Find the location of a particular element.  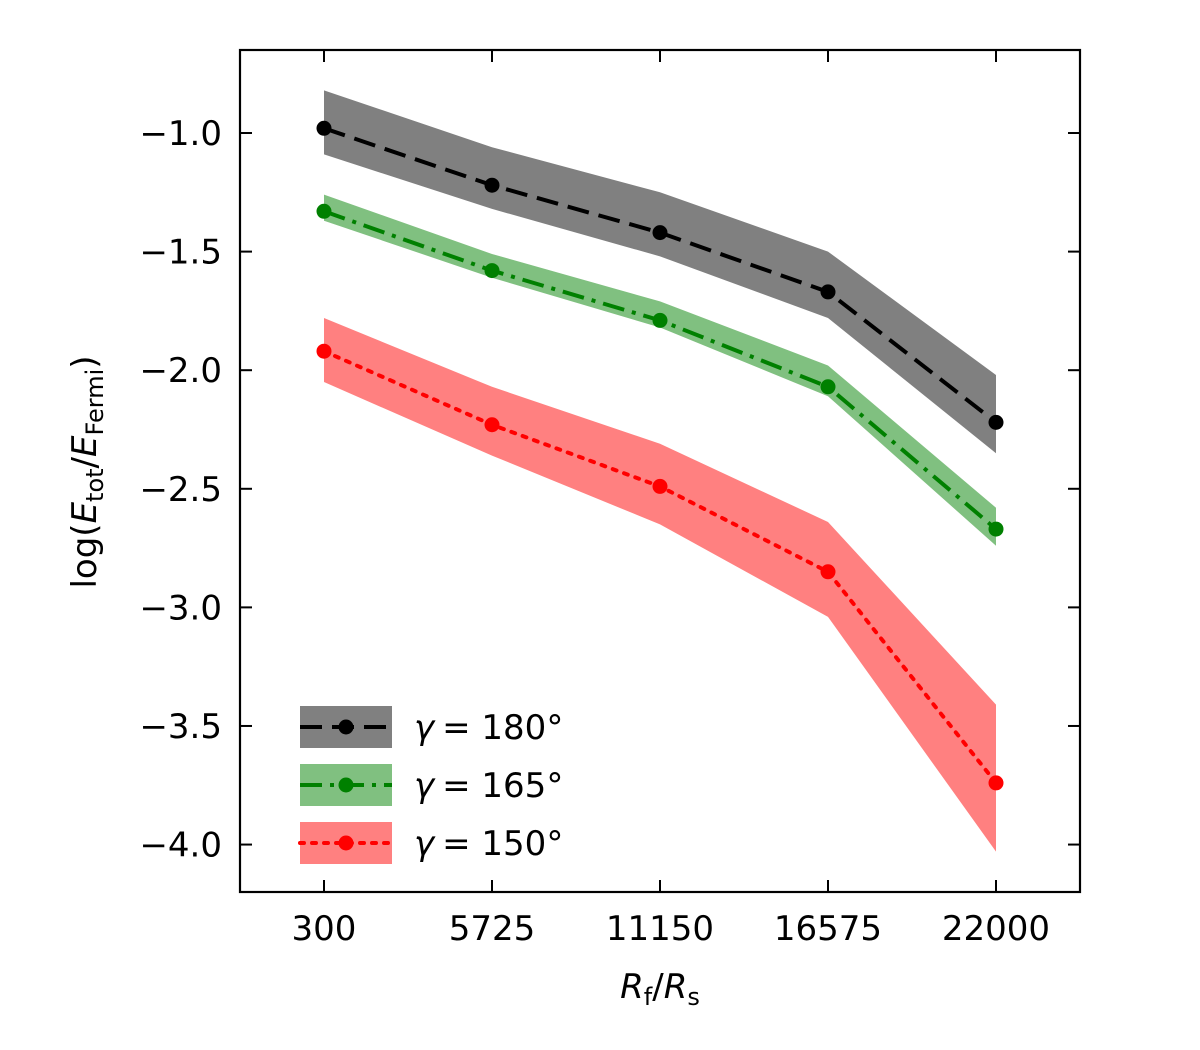

x-tick-label: 22000 is located at coordinates (996, 929).